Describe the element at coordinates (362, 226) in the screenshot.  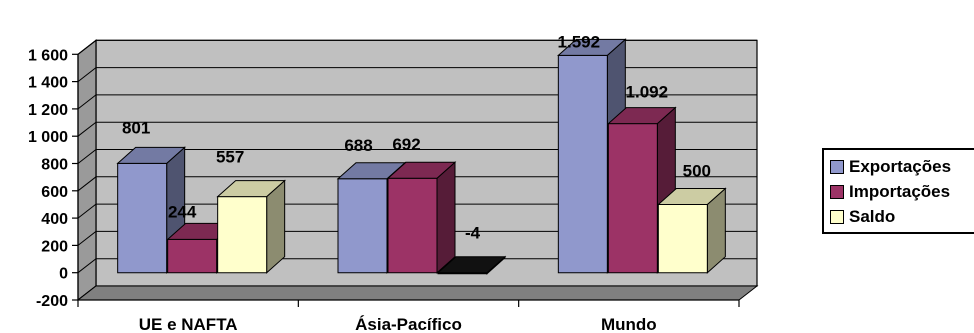
I see `bar-1-0-front` at that location.